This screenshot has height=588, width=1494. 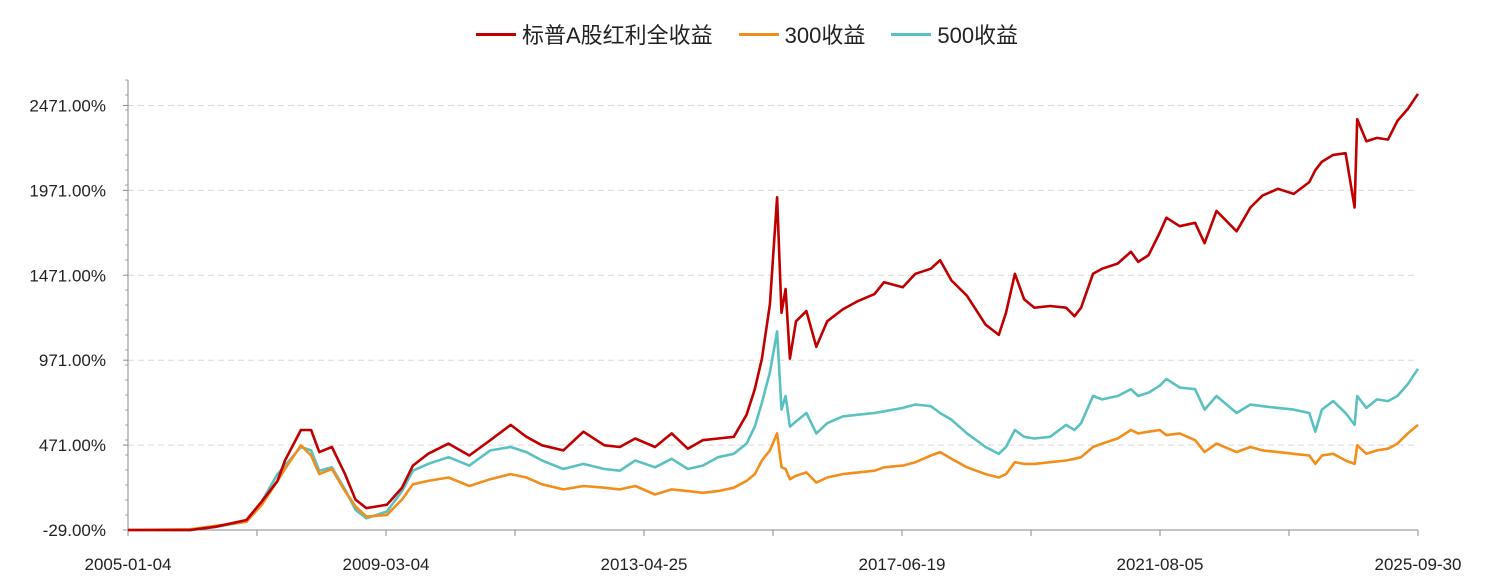 I want to click on legend-label-2: 500收益, so click(x=978, y=35).